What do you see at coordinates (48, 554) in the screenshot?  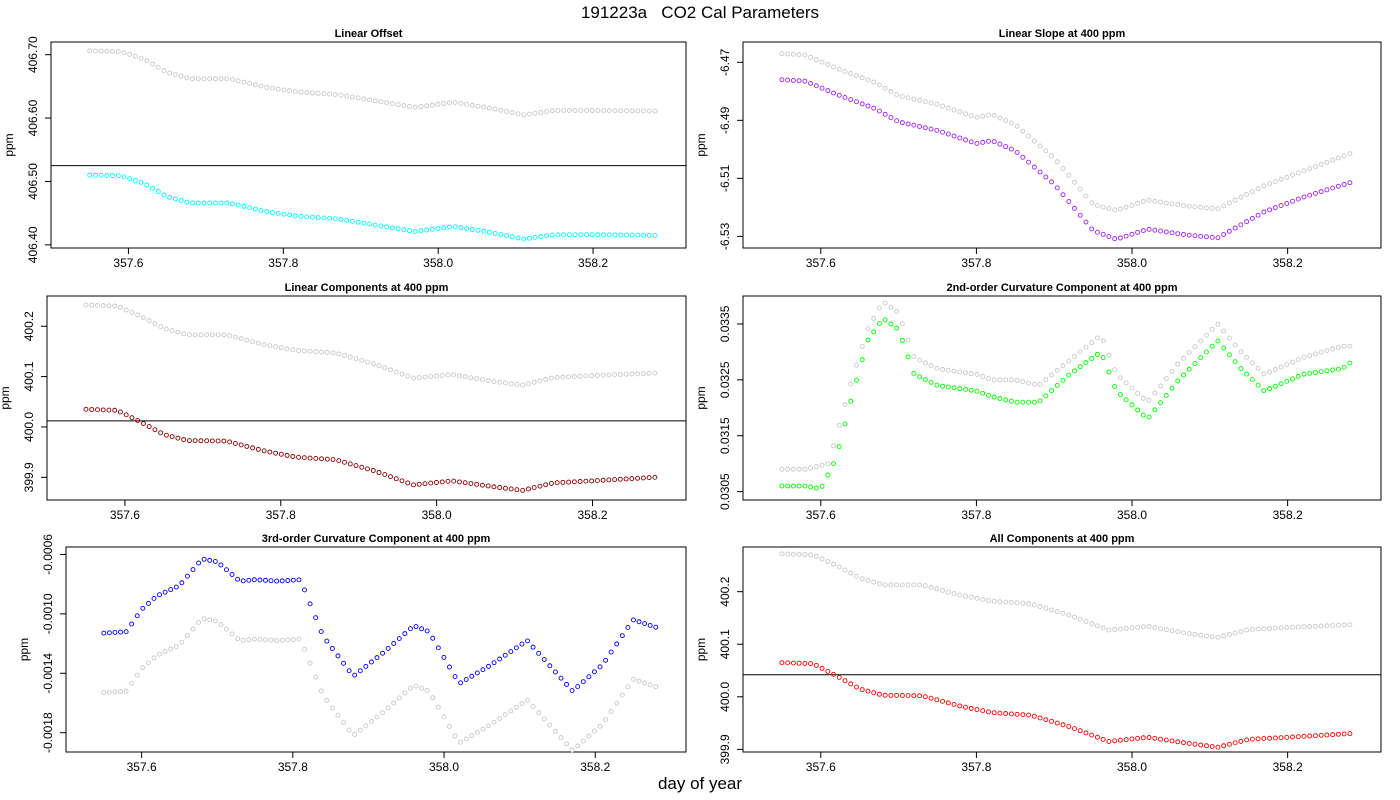 I see `y-tick-label: -0.0006` at bounding box center [48, 554].